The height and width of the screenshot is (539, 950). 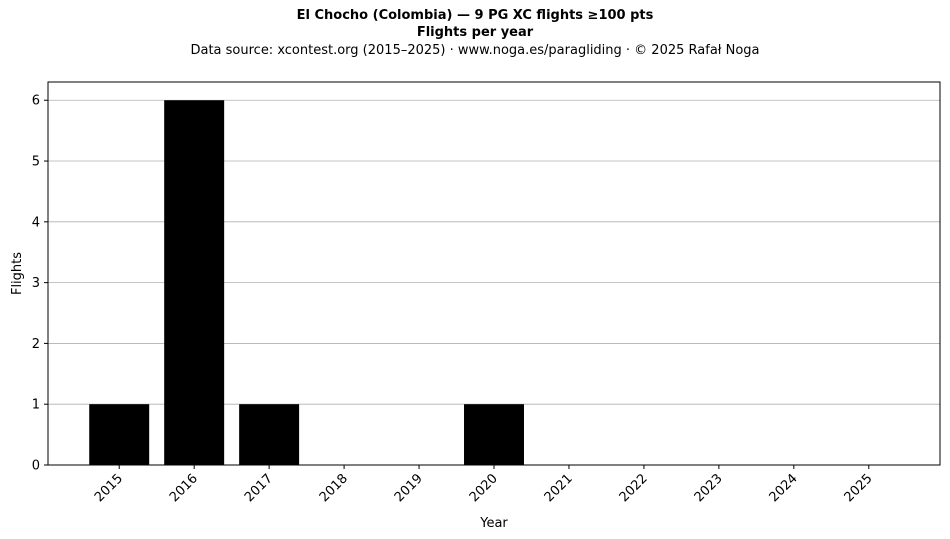 I want to click on chart-subtitle: Flights per year, so click(x=475, y=32).